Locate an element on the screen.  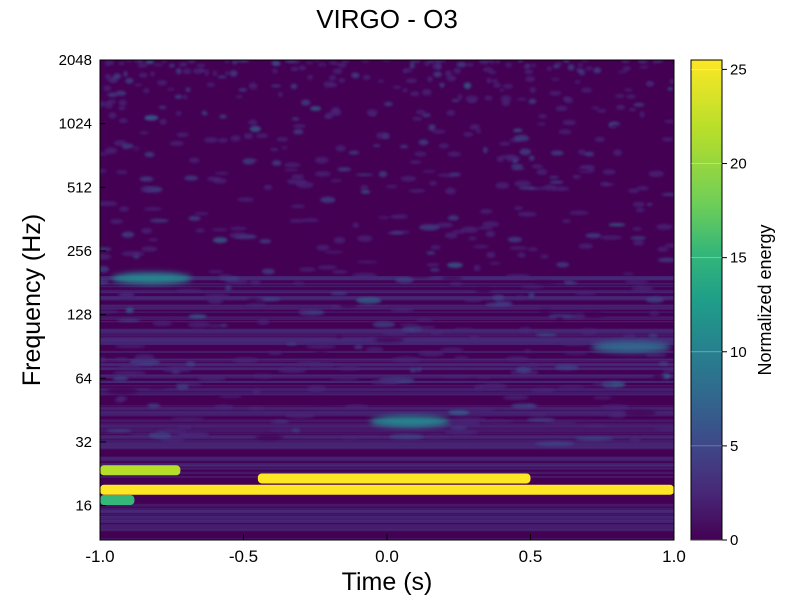
colorbar-tick-label: 0 is located at coordinates (734, 540).